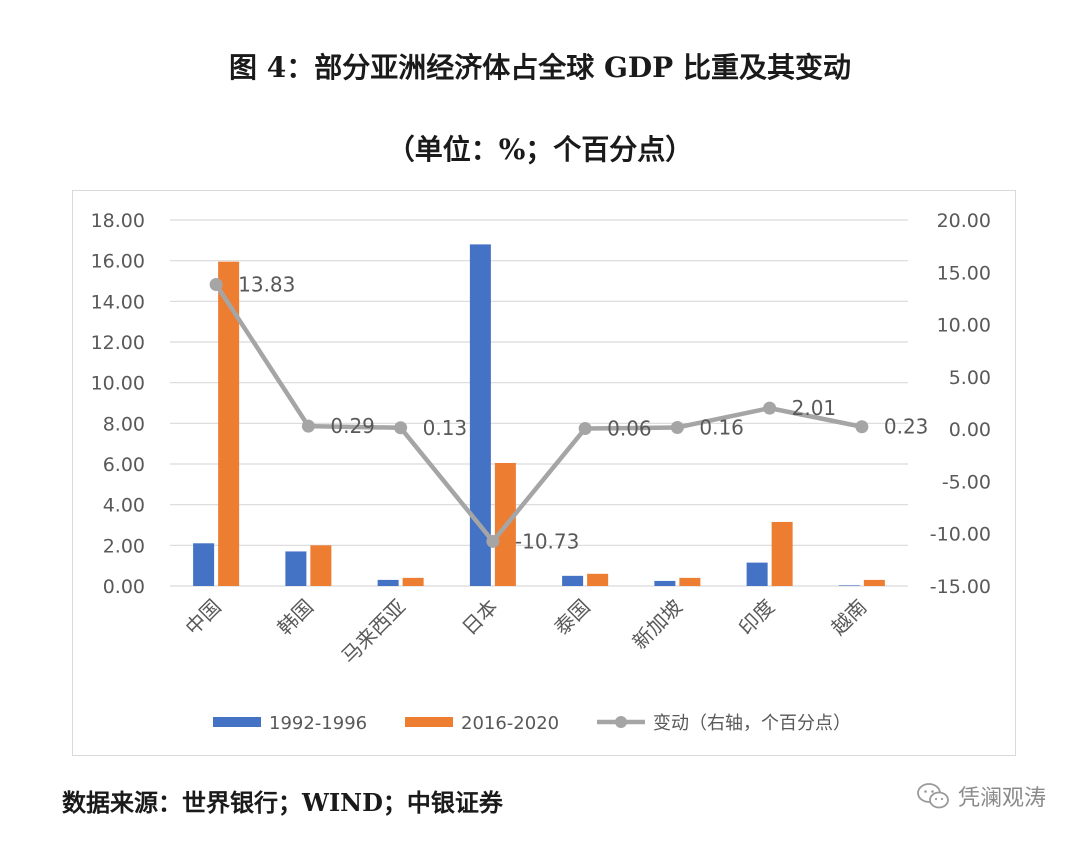 This screenshot has width=1080, height=844. What do you see at coordinates (540, 149) in the screenshot?
I see `chart-subtitle: （单位：%；个百分点）` at bounding box center [540, 149].